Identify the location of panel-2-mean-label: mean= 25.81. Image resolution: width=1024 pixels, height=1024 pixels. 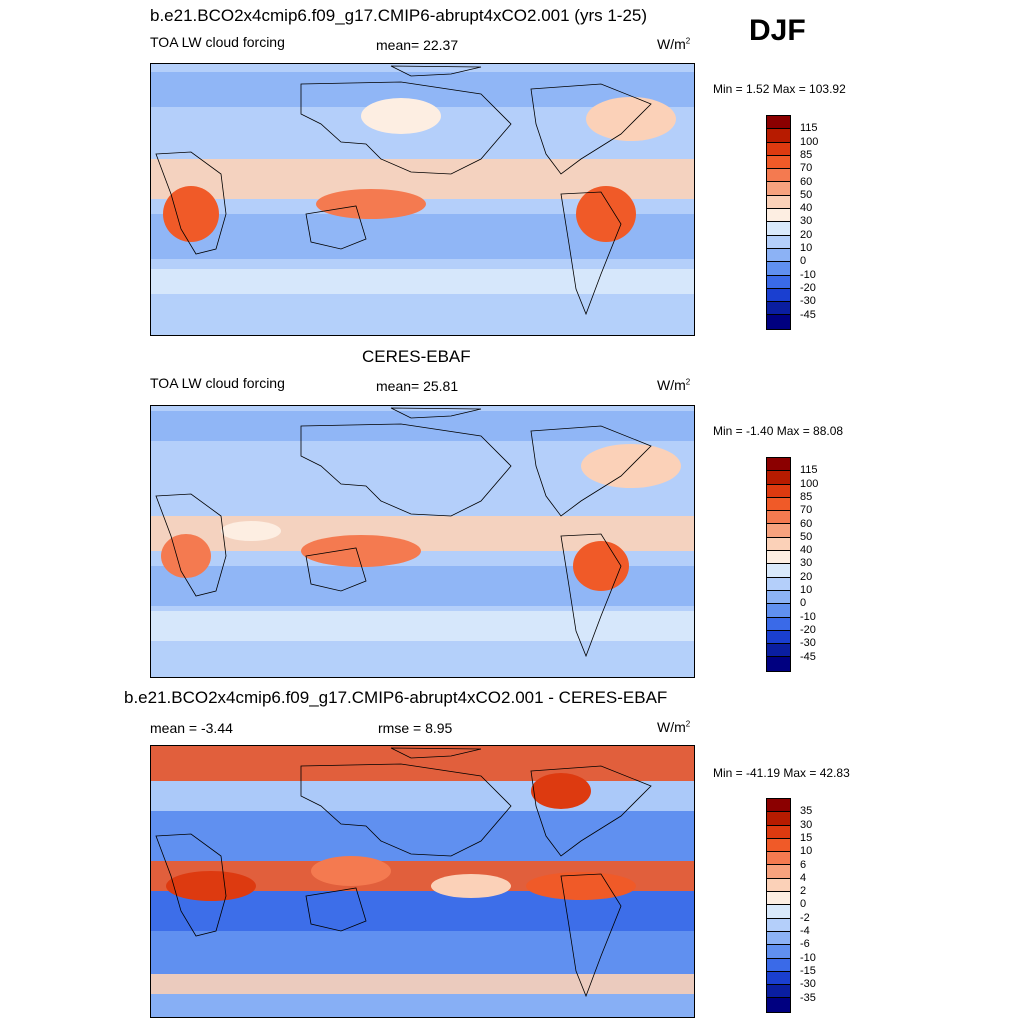
(417, 386).